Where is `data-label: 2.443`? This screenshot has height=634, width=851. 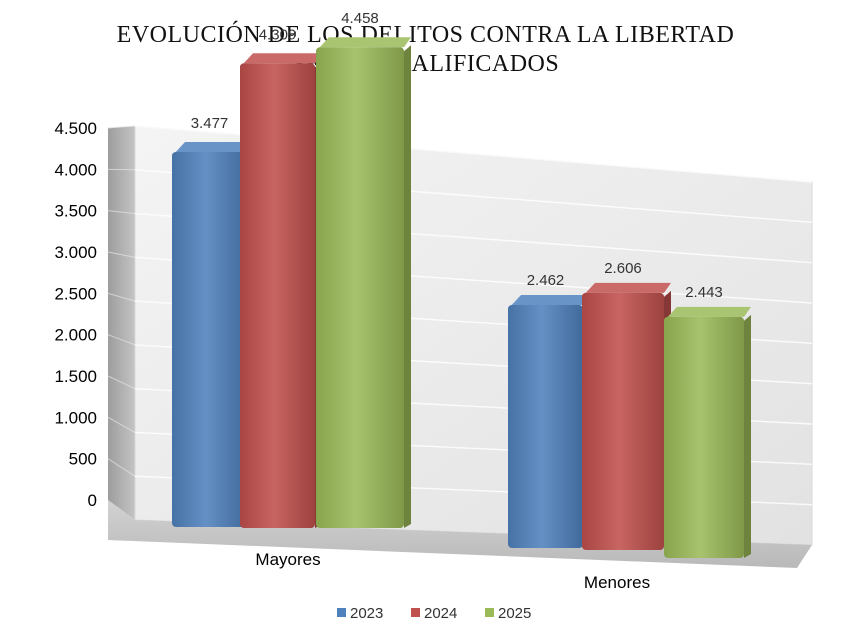
data-label: 2.443 is located at coordinates (704, 292).